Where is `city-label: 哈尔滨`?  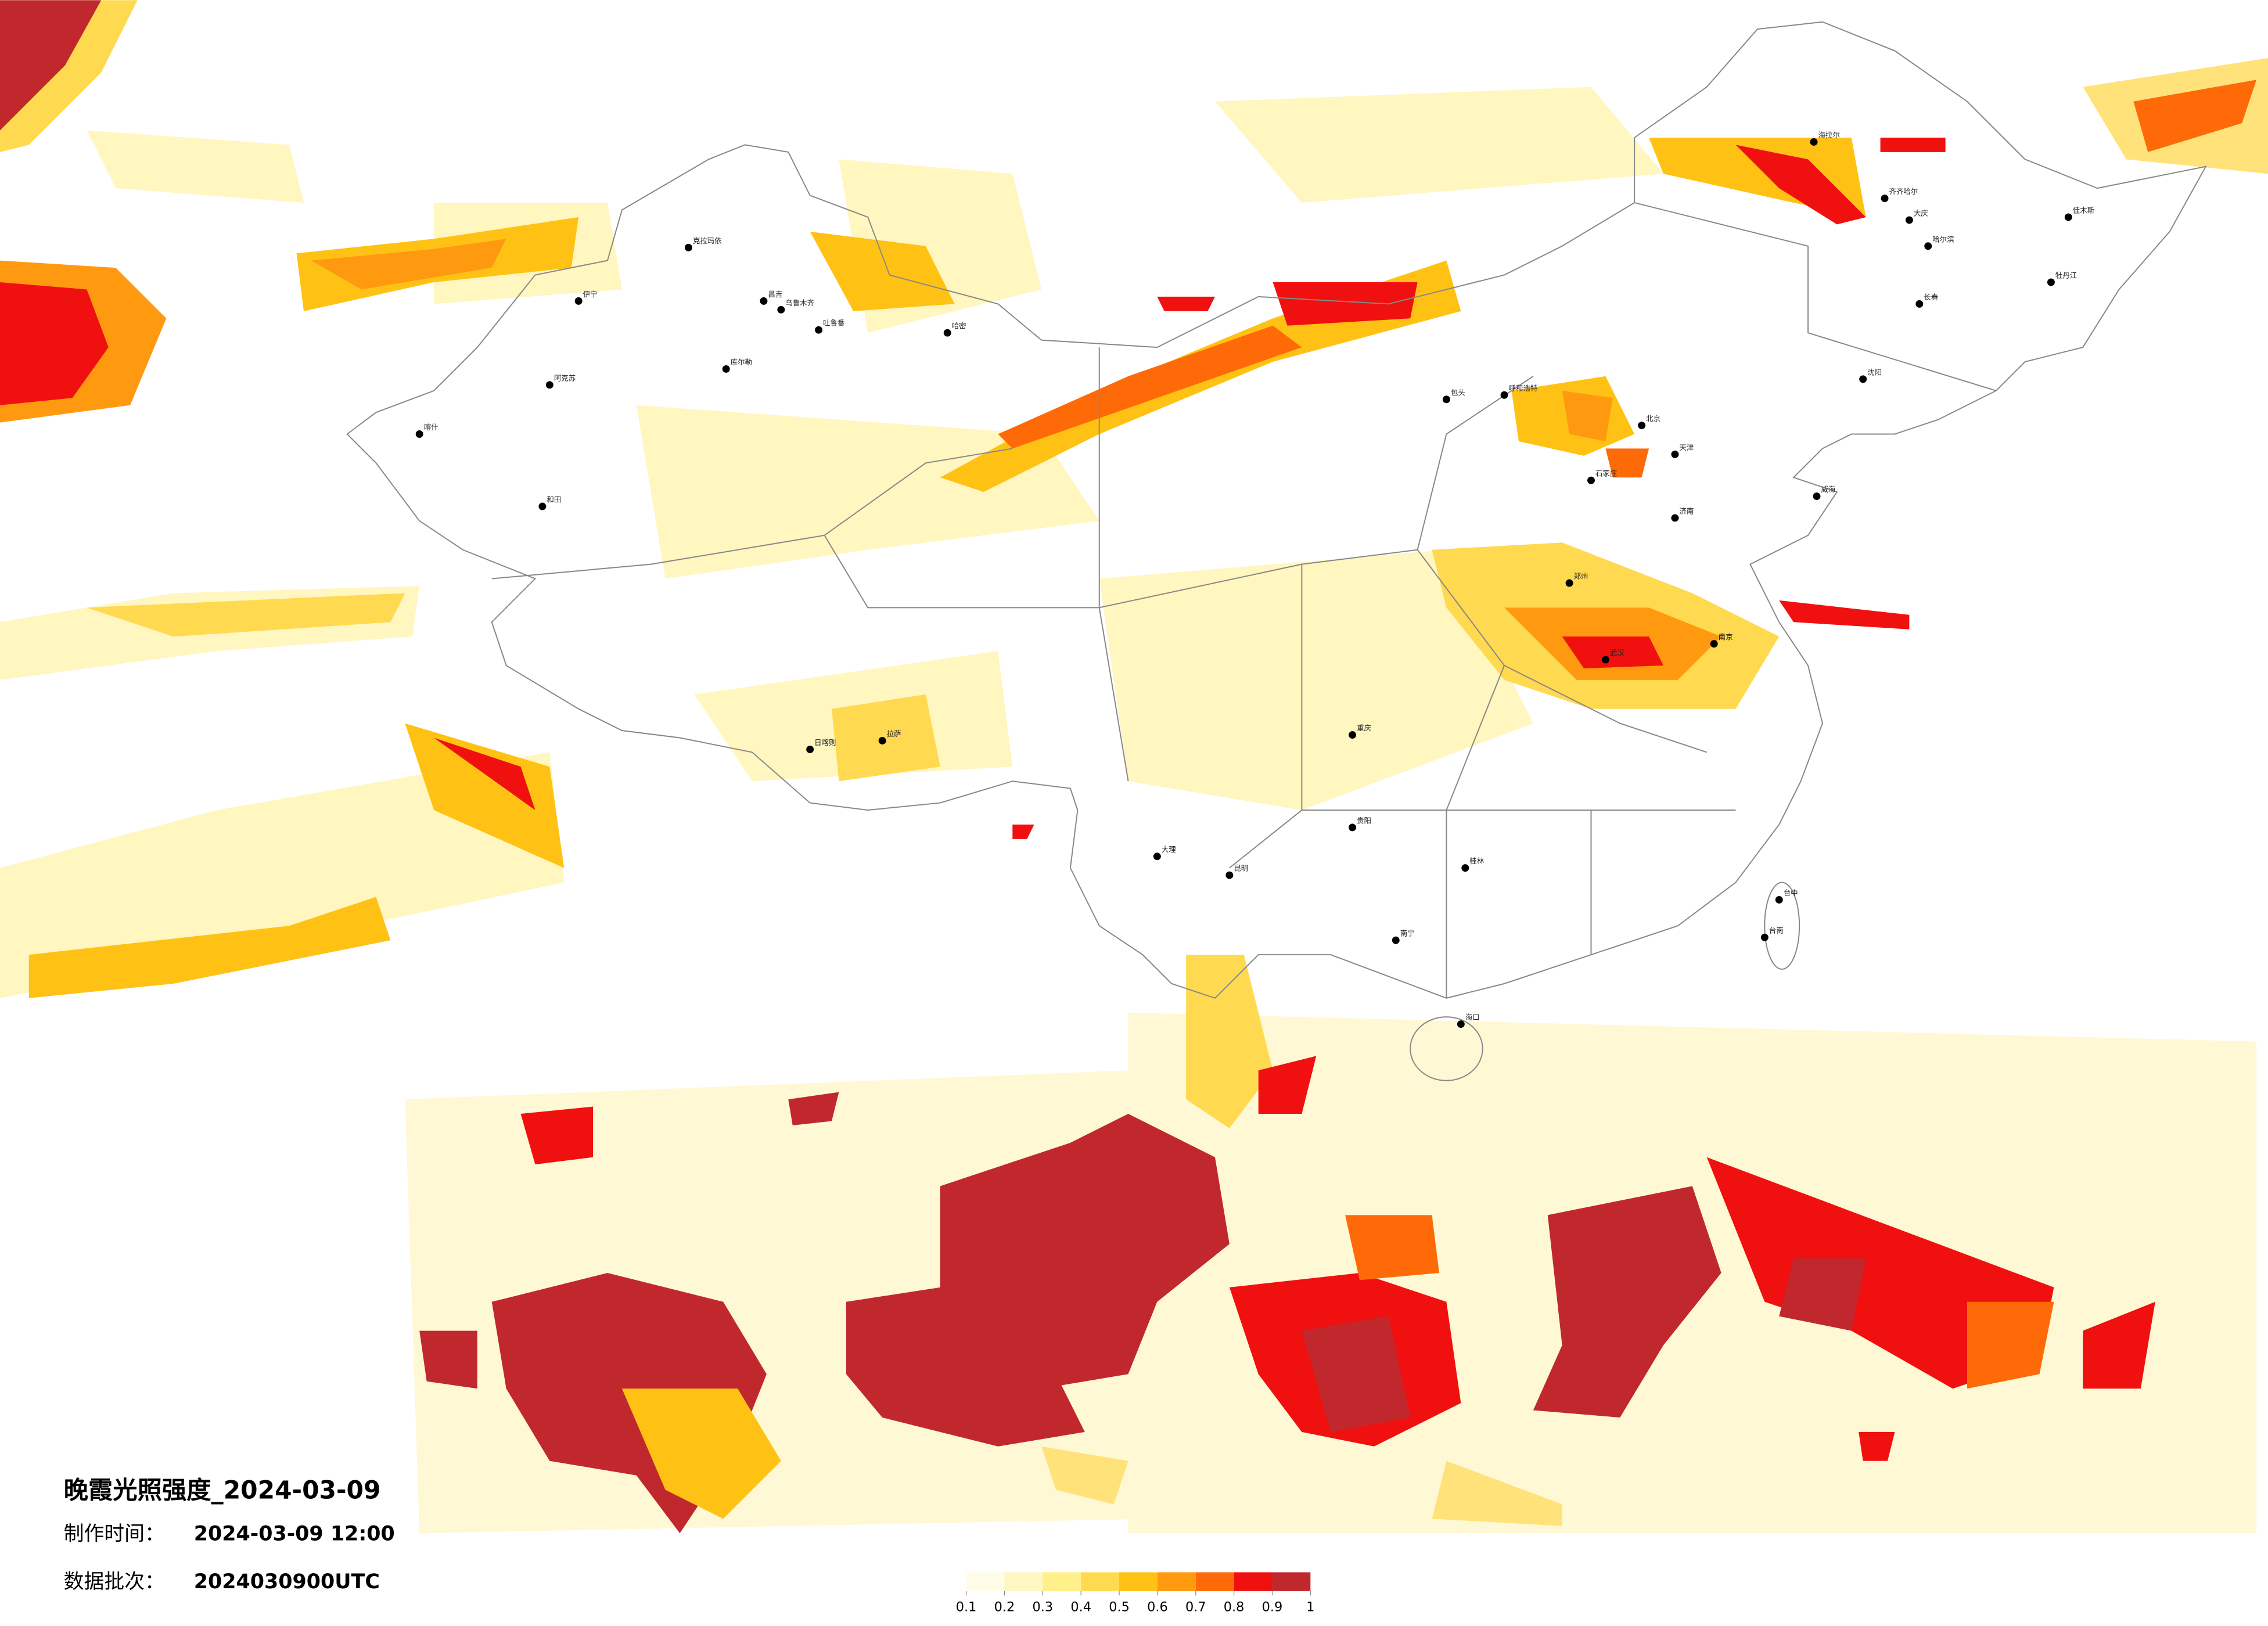 city-label: 哈尔滨 is located at coordinates (1943, 239).